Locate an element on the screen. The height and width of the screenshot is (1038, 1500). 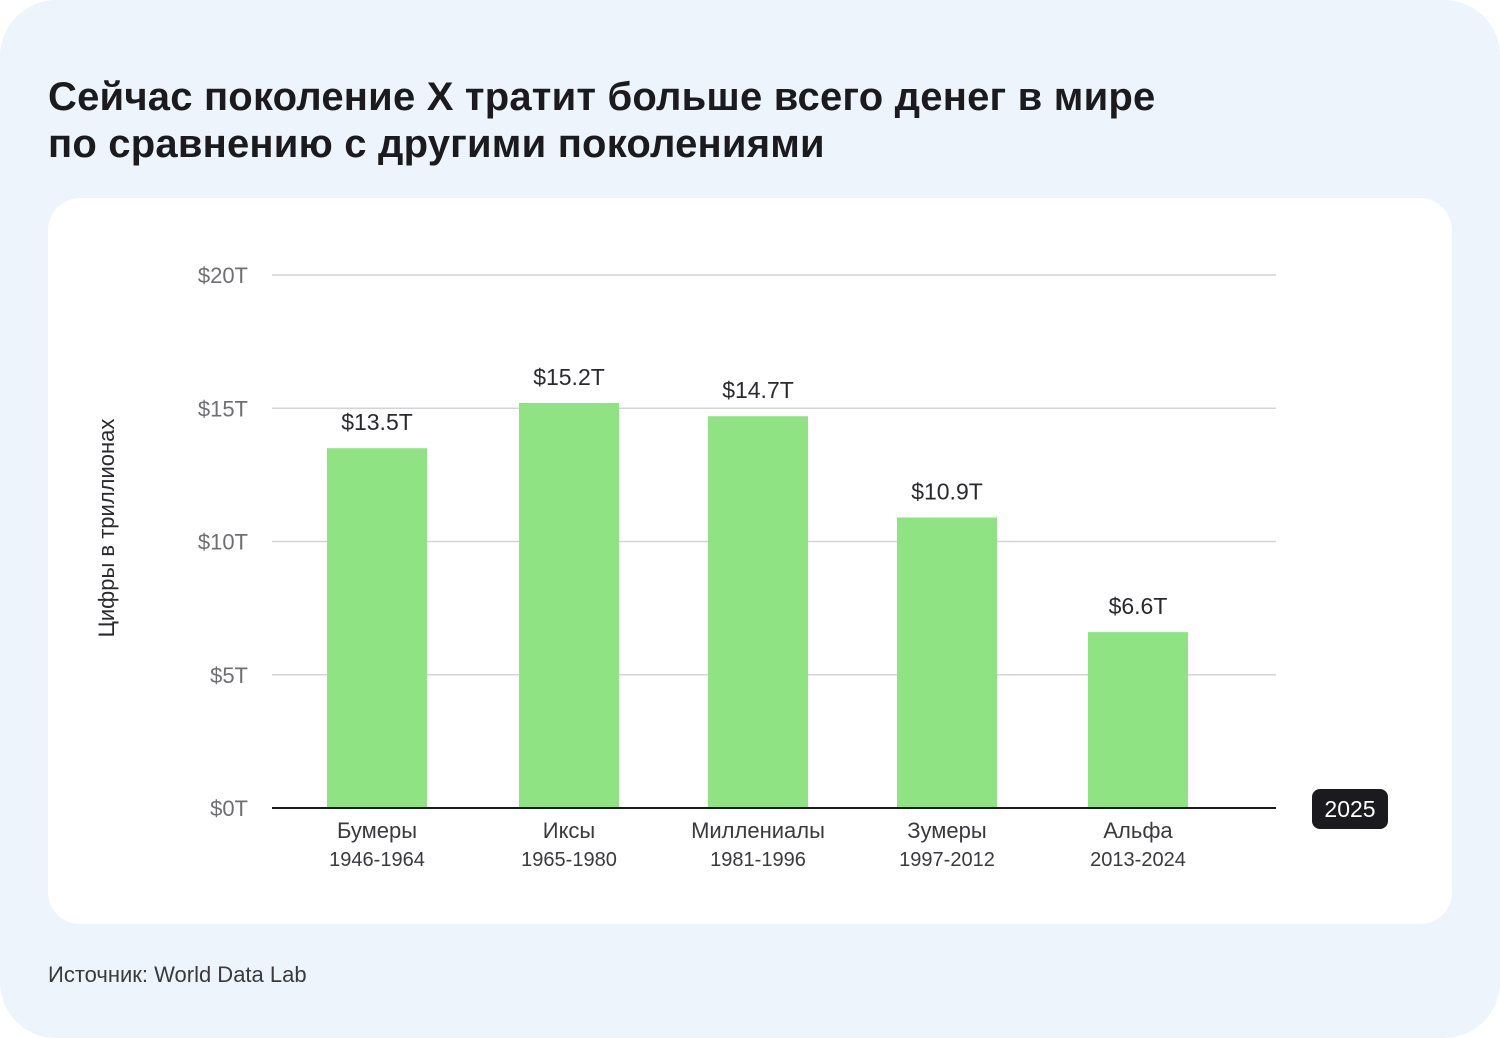
y-tick-label: $10T is located at coordinates (223, 542).